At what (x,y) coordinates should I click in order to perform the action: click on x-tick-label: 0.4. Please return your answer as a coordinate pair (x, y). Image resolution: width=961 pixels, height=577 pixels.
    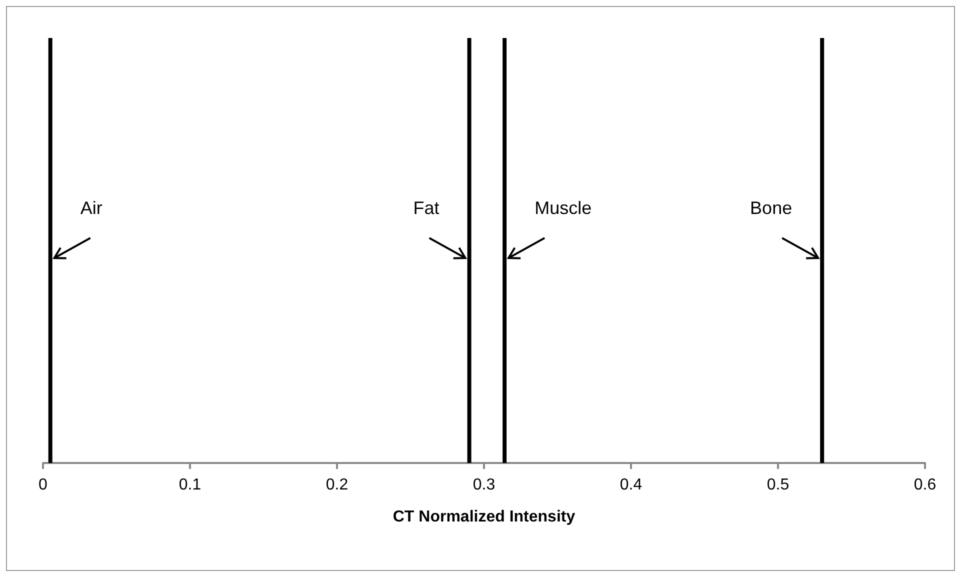
    Looking at the image, I should click on (631, 485).